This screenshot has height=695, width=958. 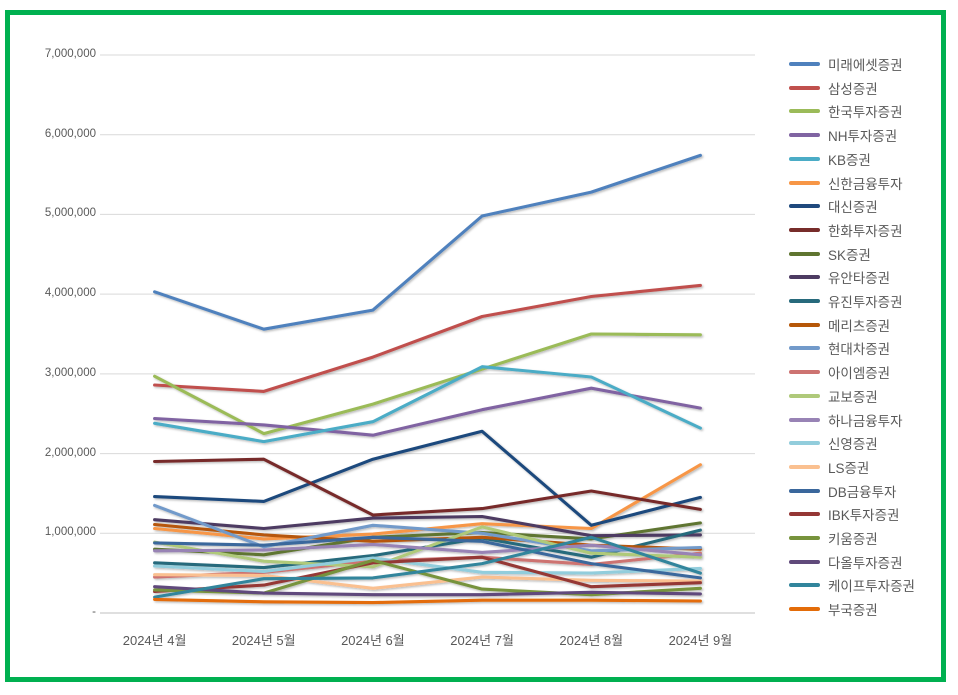 What do you see at coordinates (865, 231) in the screenshot?
I see `legend-label: 한화투자증권` at bounding box center [865, 231].